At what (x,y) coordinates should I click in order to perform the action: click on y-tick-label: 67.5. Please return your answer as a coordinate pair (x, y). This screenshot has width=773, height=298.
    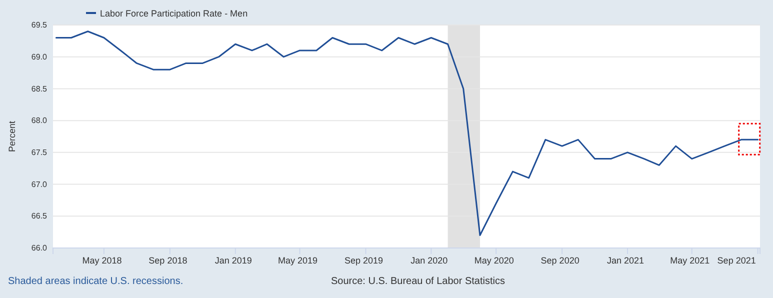
    Looking at the image, I should click on (39, 152).